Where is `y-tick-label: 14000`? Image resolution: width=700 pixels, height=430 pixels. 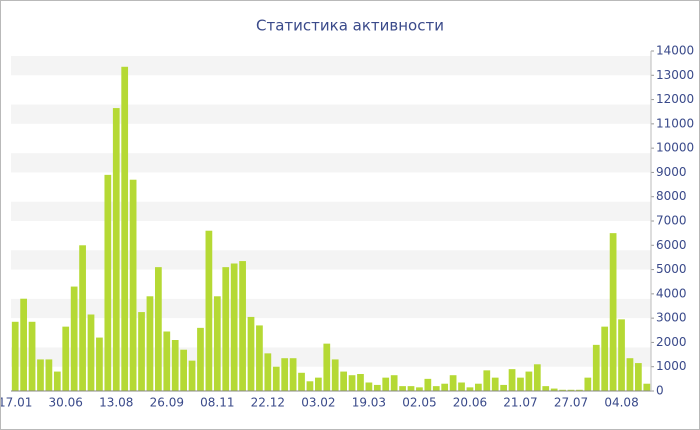 y-tick-label: 14000 is located at coordinates (675, 51).